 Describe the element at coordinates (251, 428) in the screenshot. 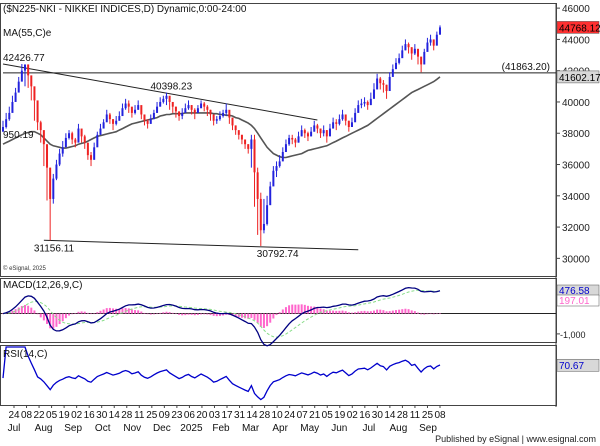

I see `x-month-label: Mar` at that location.